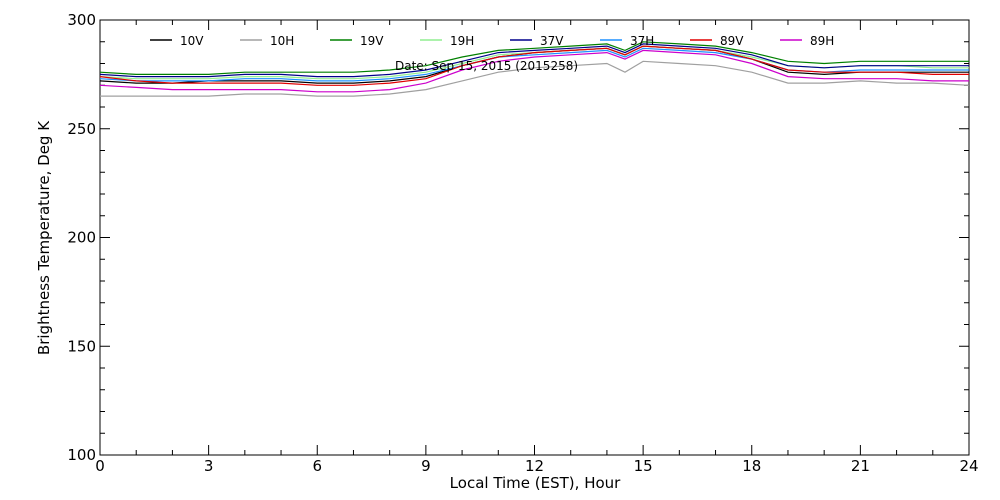 The image size is (1000, 500). What do you see at coordinates (732, 41) in the screenshot?
I see `legend-label-89v: 89V` at bounding box center [732, 41].